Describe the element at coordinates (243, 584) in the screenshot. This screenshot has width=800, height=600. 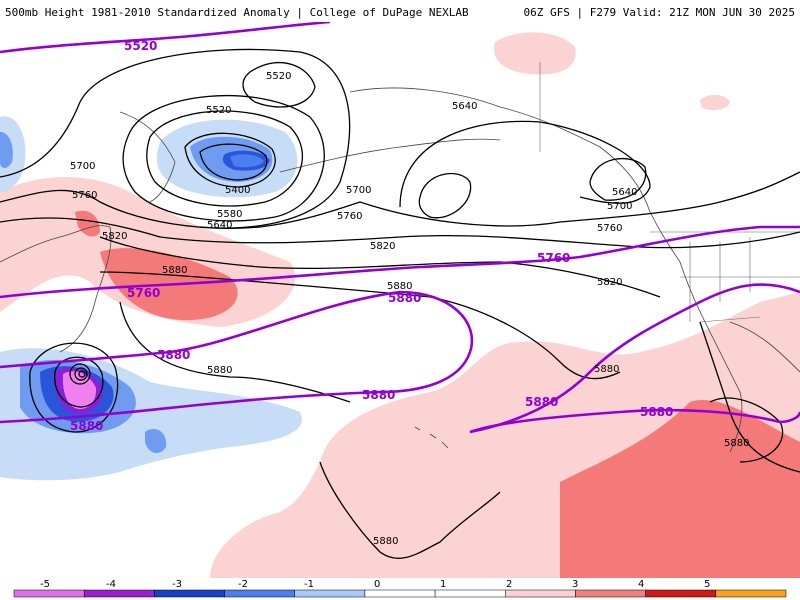
I see `colorbar-tick: -2` at that location.